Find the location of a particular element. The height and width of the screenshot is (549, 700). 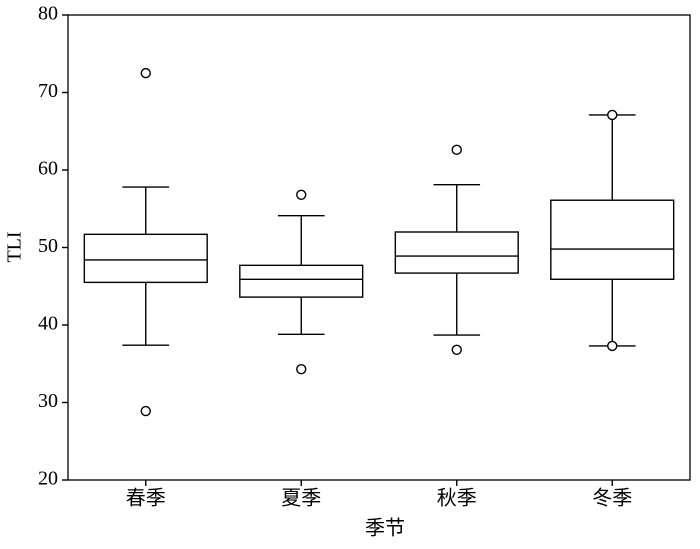

y-tick-label: 50 is located at coordinates (48, 246).